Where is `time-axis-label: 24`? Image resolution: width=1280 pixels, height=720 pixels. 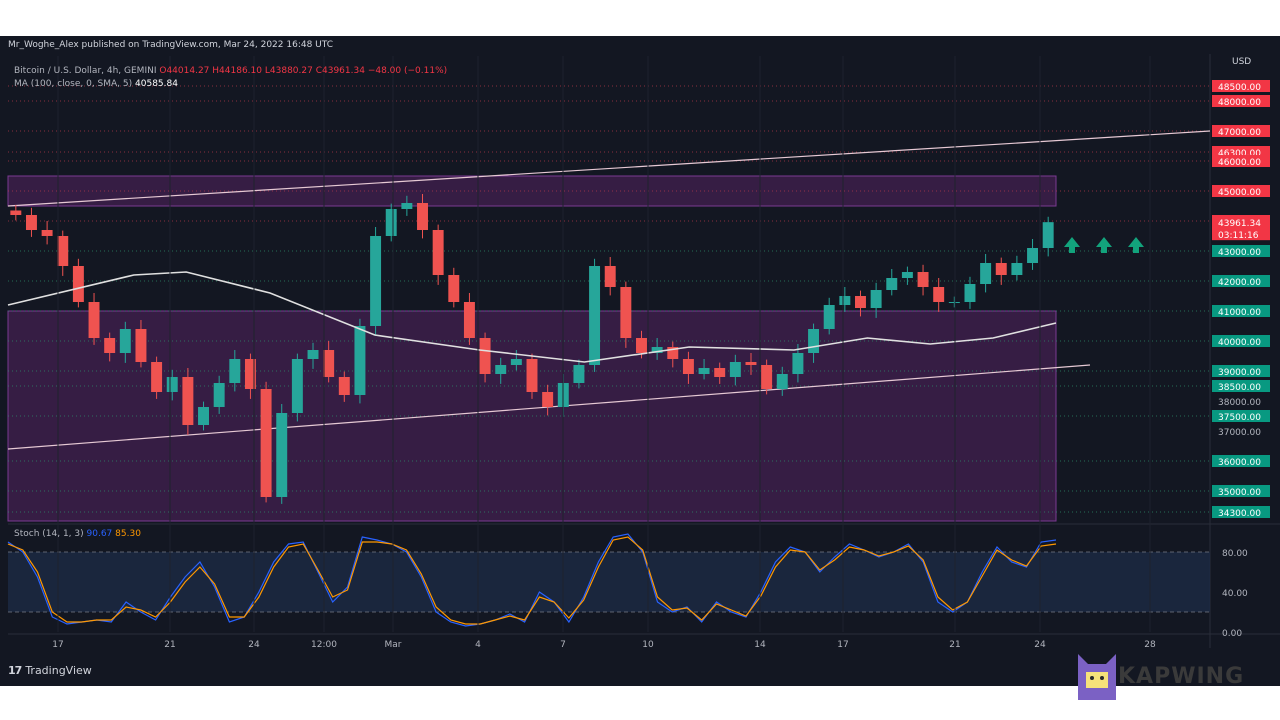 time-axis-label: 24 is located at coordinates (254, 645).